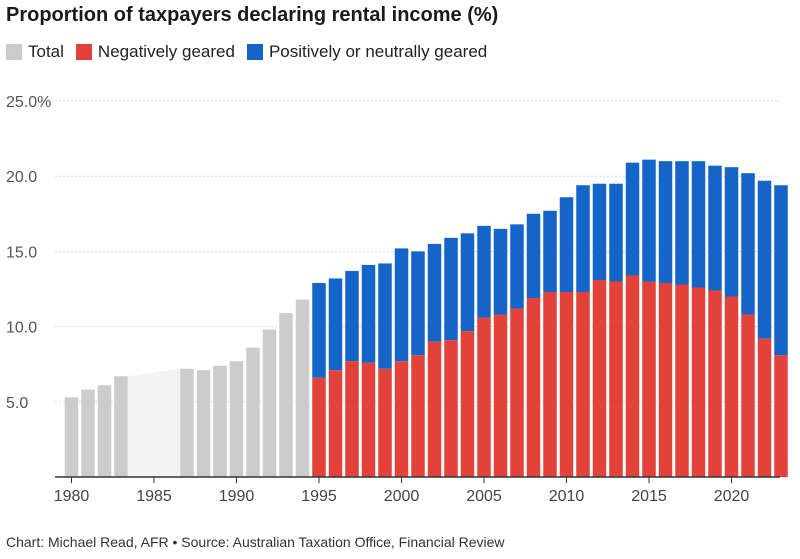  I want to click on bar-positively-geared-2009, so click(550, 251).